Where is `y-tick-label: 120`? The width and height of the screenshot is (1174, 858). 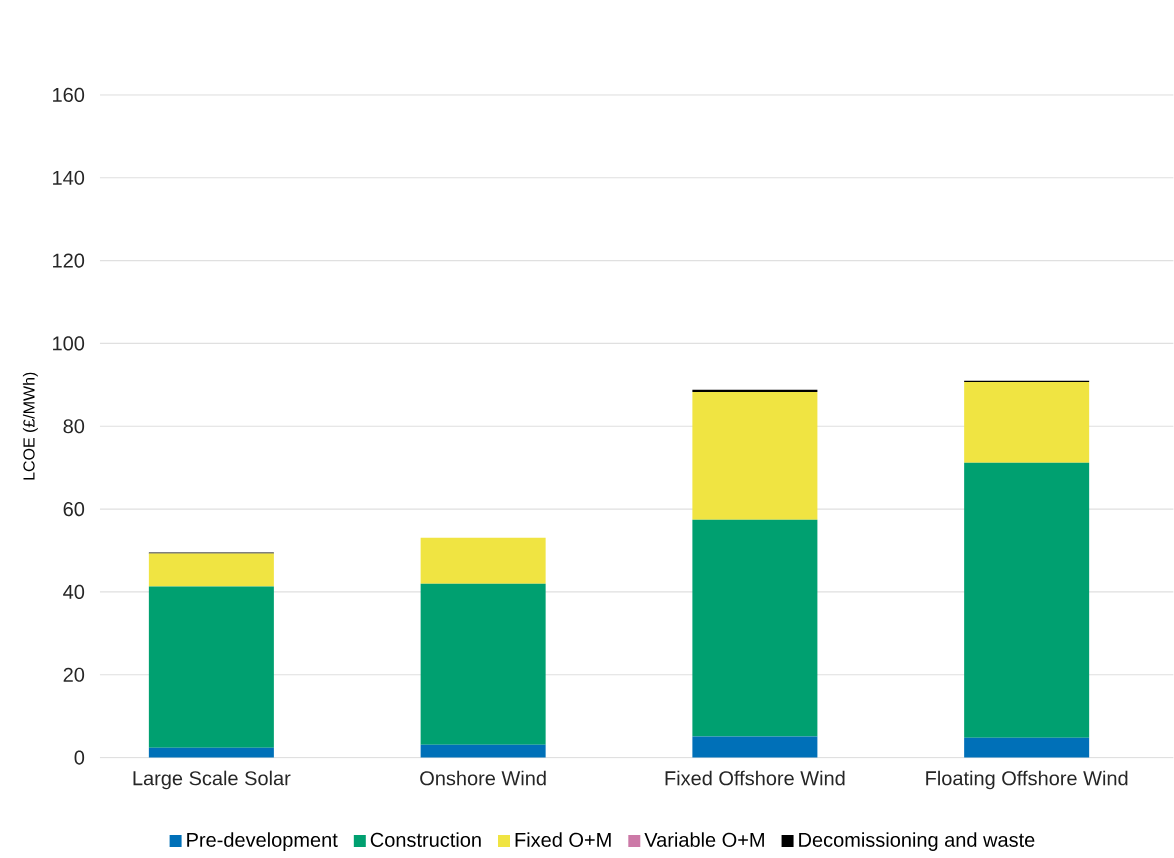
y-tick-label: 120 is located at coordinates (69, 260).